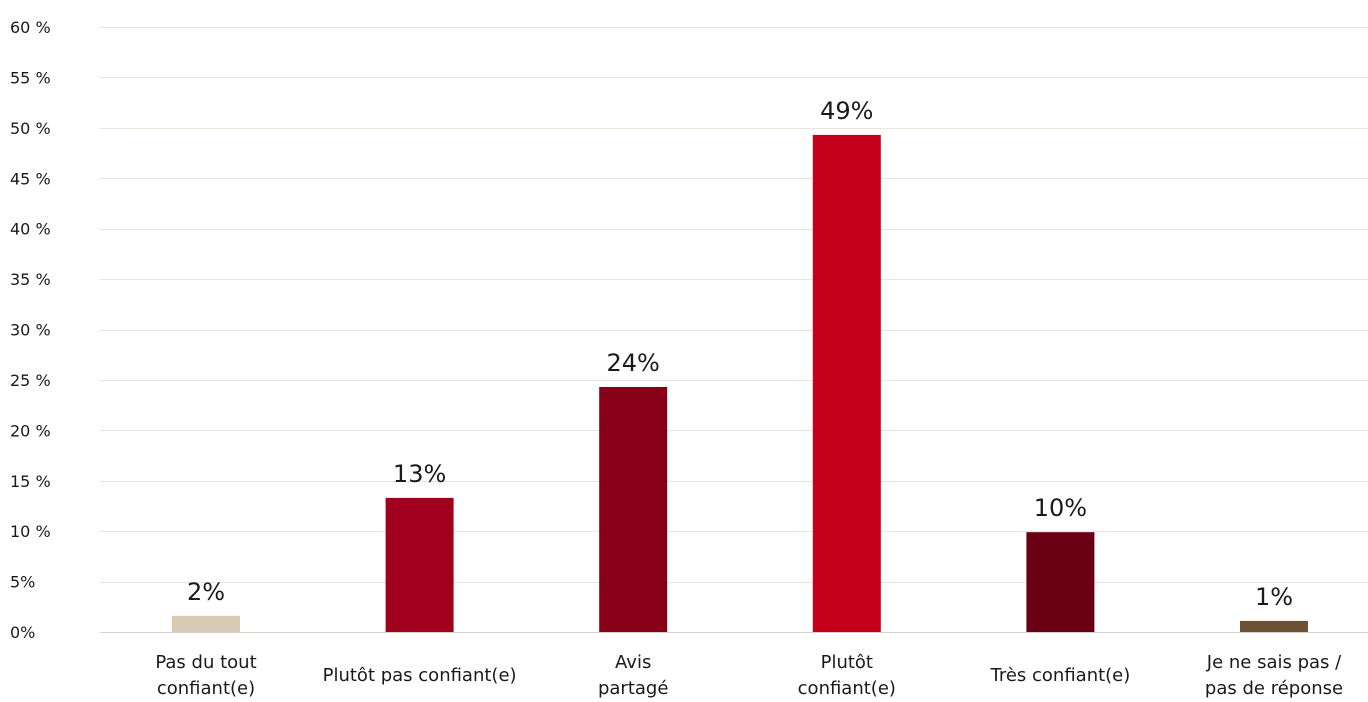 This screenshot has height=702, width=1368. I want to click on y-tick-label: 20 %, so click(30, 430).